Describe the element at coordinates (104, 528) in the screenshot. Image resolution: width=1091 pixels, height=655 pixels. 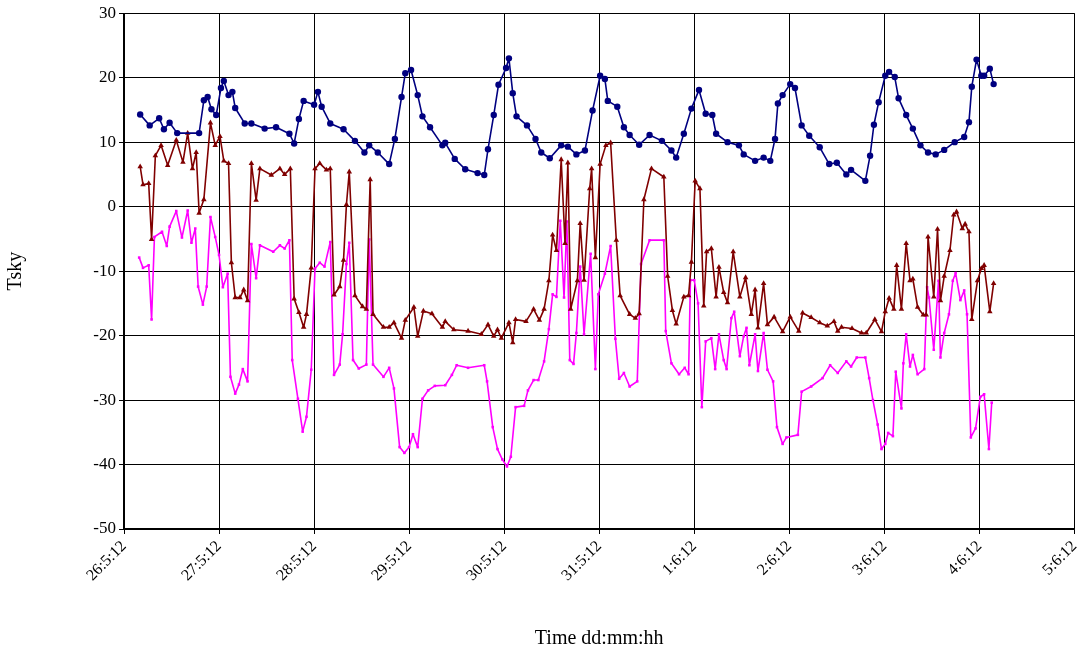
I see `y-tick-label: -50` at that location.